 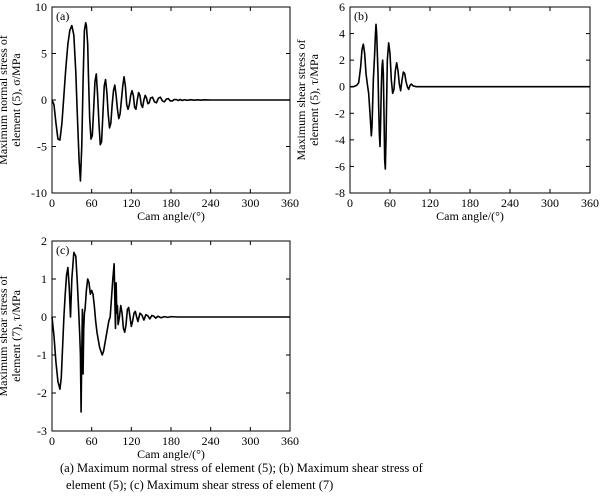 I want to click on y-tick-label: -1, so click(x=42, y=355).